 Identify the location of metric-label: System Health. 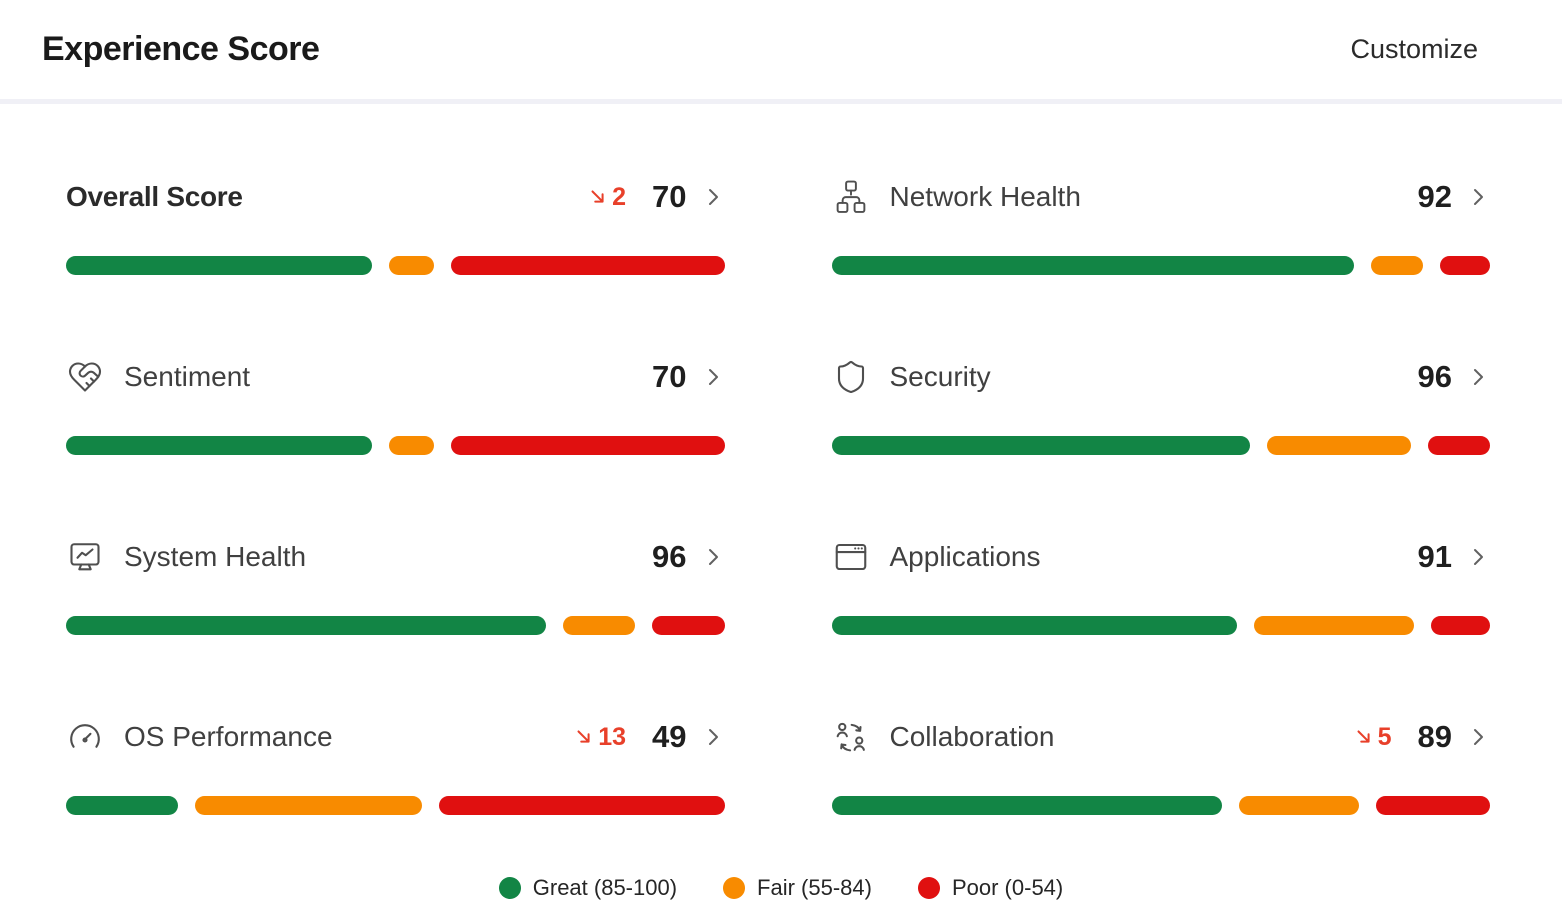
(215, 556).